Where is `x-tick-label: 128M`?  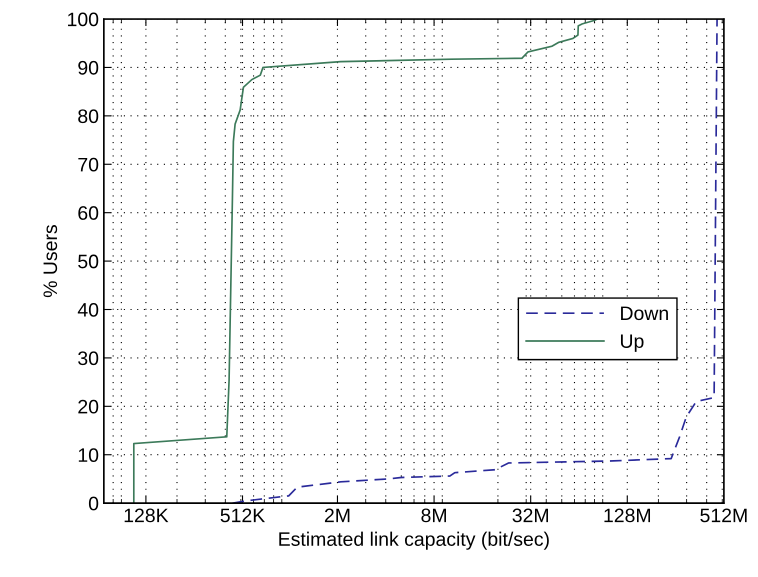 x-tick-label: 128M is located at coordinates (627, 515).